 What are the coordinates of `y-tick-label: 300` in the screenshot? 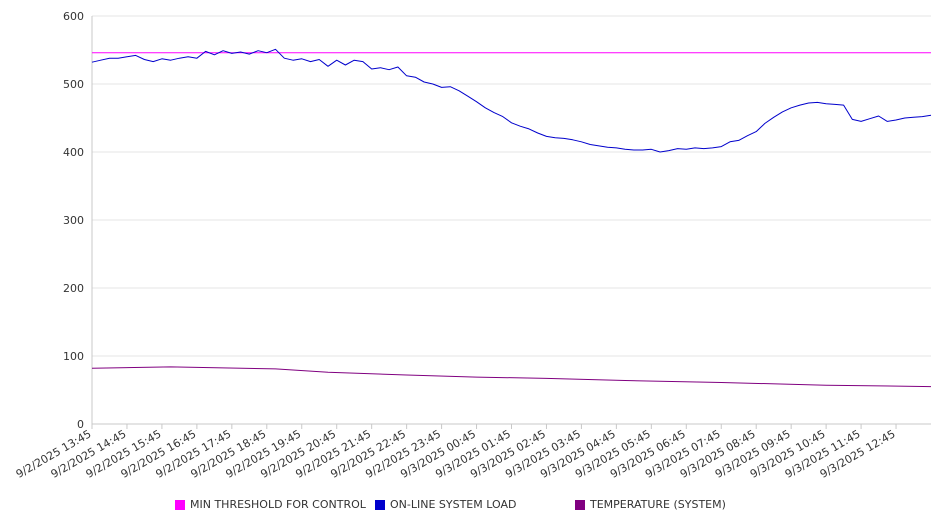 It's located at (73, 220).